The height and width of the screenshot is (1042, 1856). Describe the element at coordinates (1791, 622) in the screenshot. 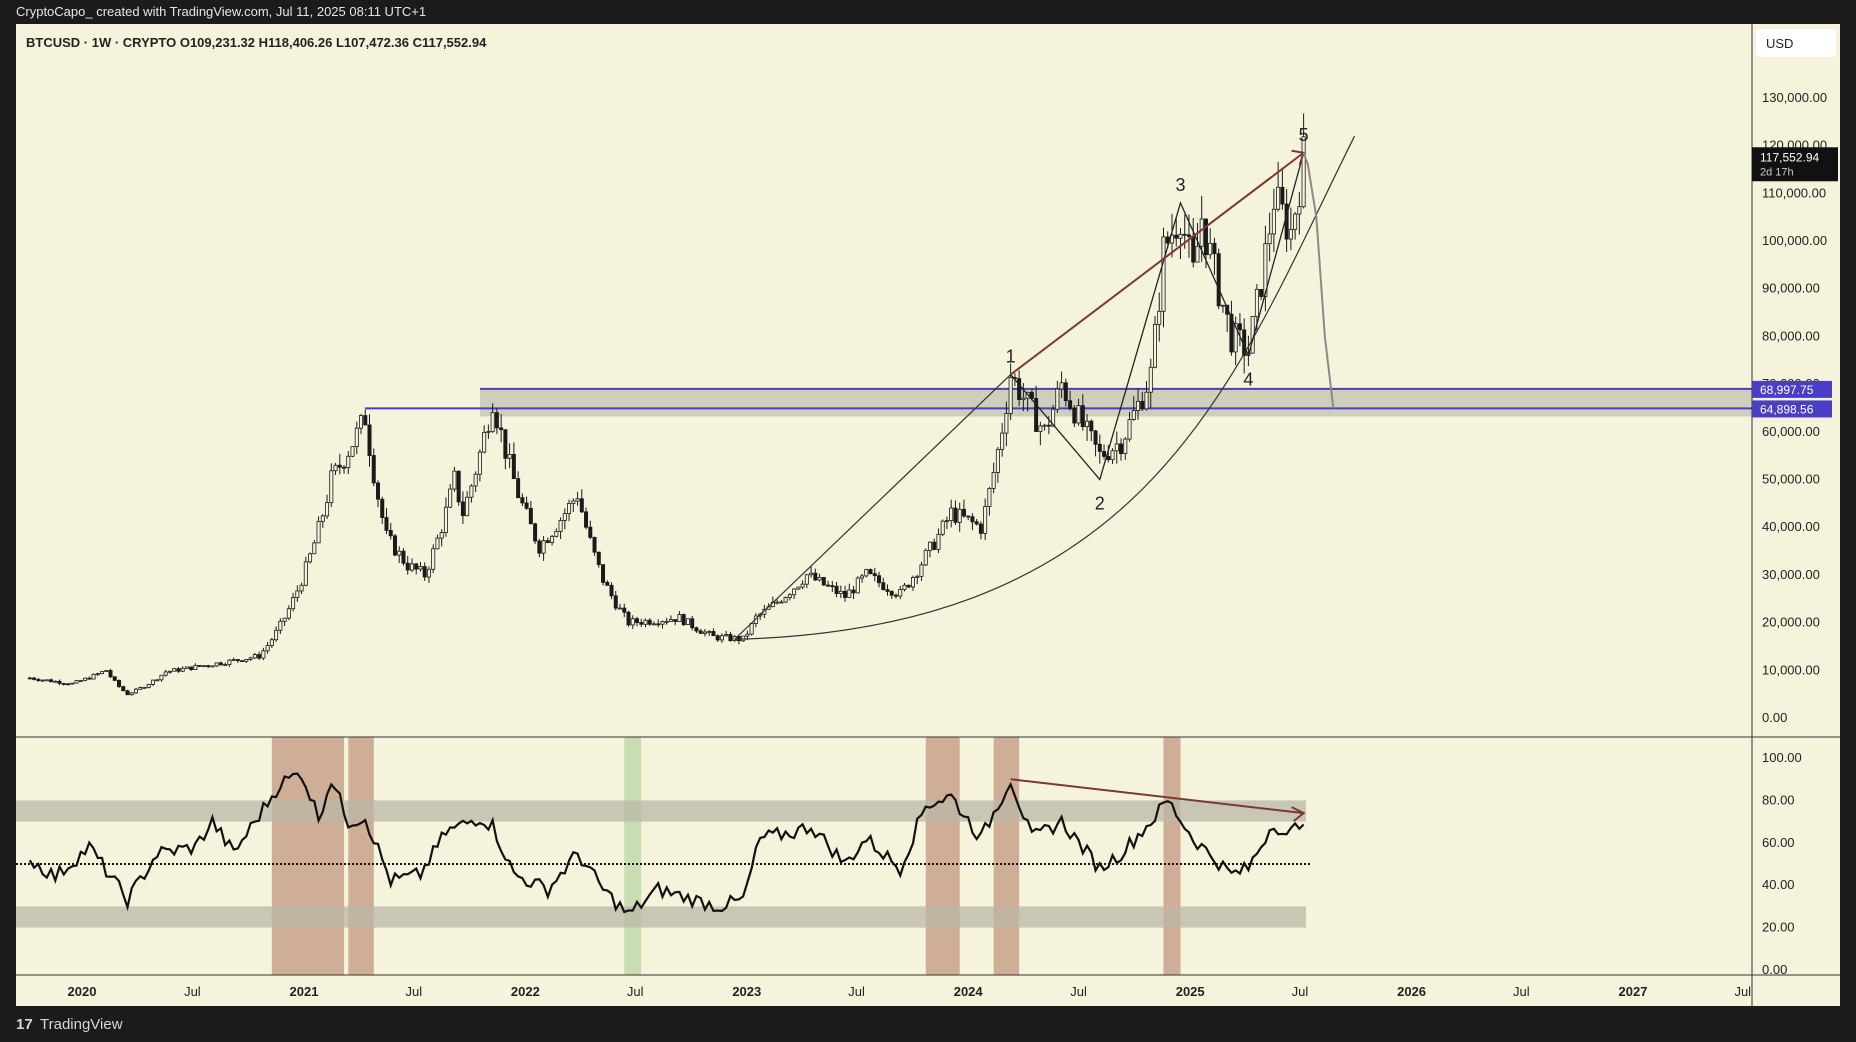

I see `price-tick-2: 20,000.00` at that location.